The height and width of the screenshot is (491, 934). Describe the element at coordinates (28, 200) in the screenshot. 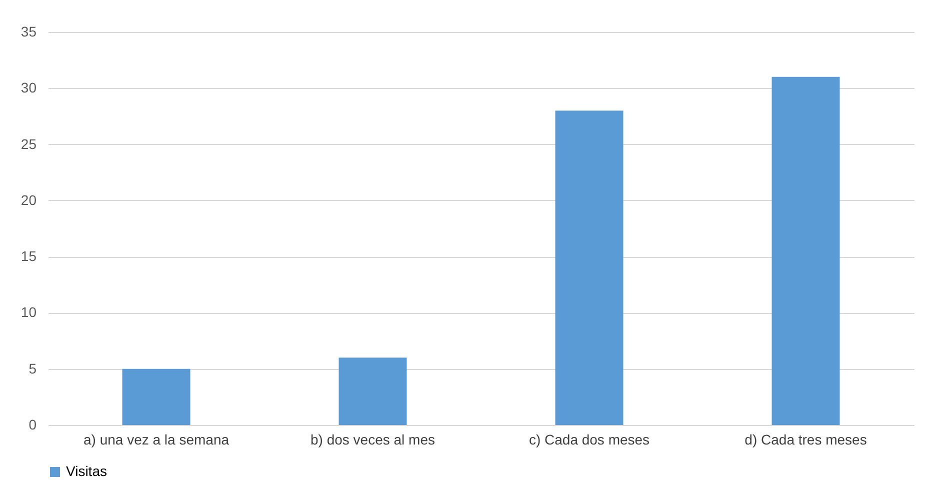

I see `y-tick-label: 20` at that location.